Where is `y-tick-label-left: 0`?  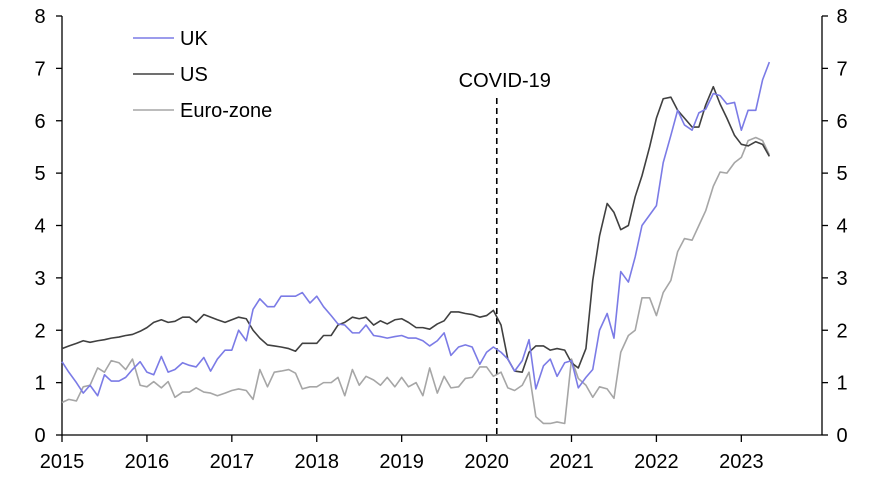
y-tick-label-left: 0 is located at coordinates (39, 436).